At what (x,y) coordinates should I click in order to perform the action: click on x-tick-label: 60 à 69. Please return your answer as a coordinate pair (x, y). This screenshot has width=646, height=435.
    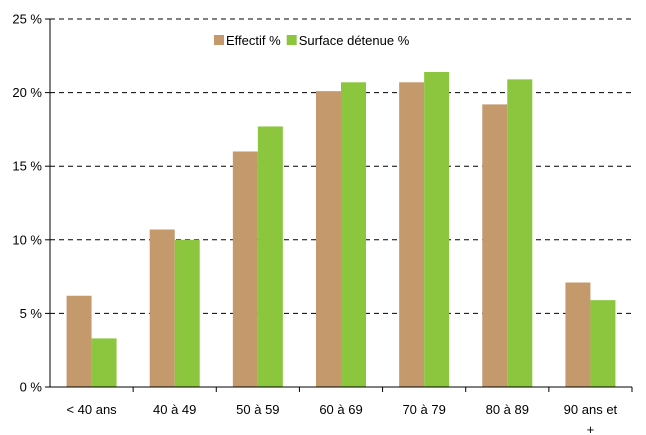
    Looking at the image, I should click on (340, 409).